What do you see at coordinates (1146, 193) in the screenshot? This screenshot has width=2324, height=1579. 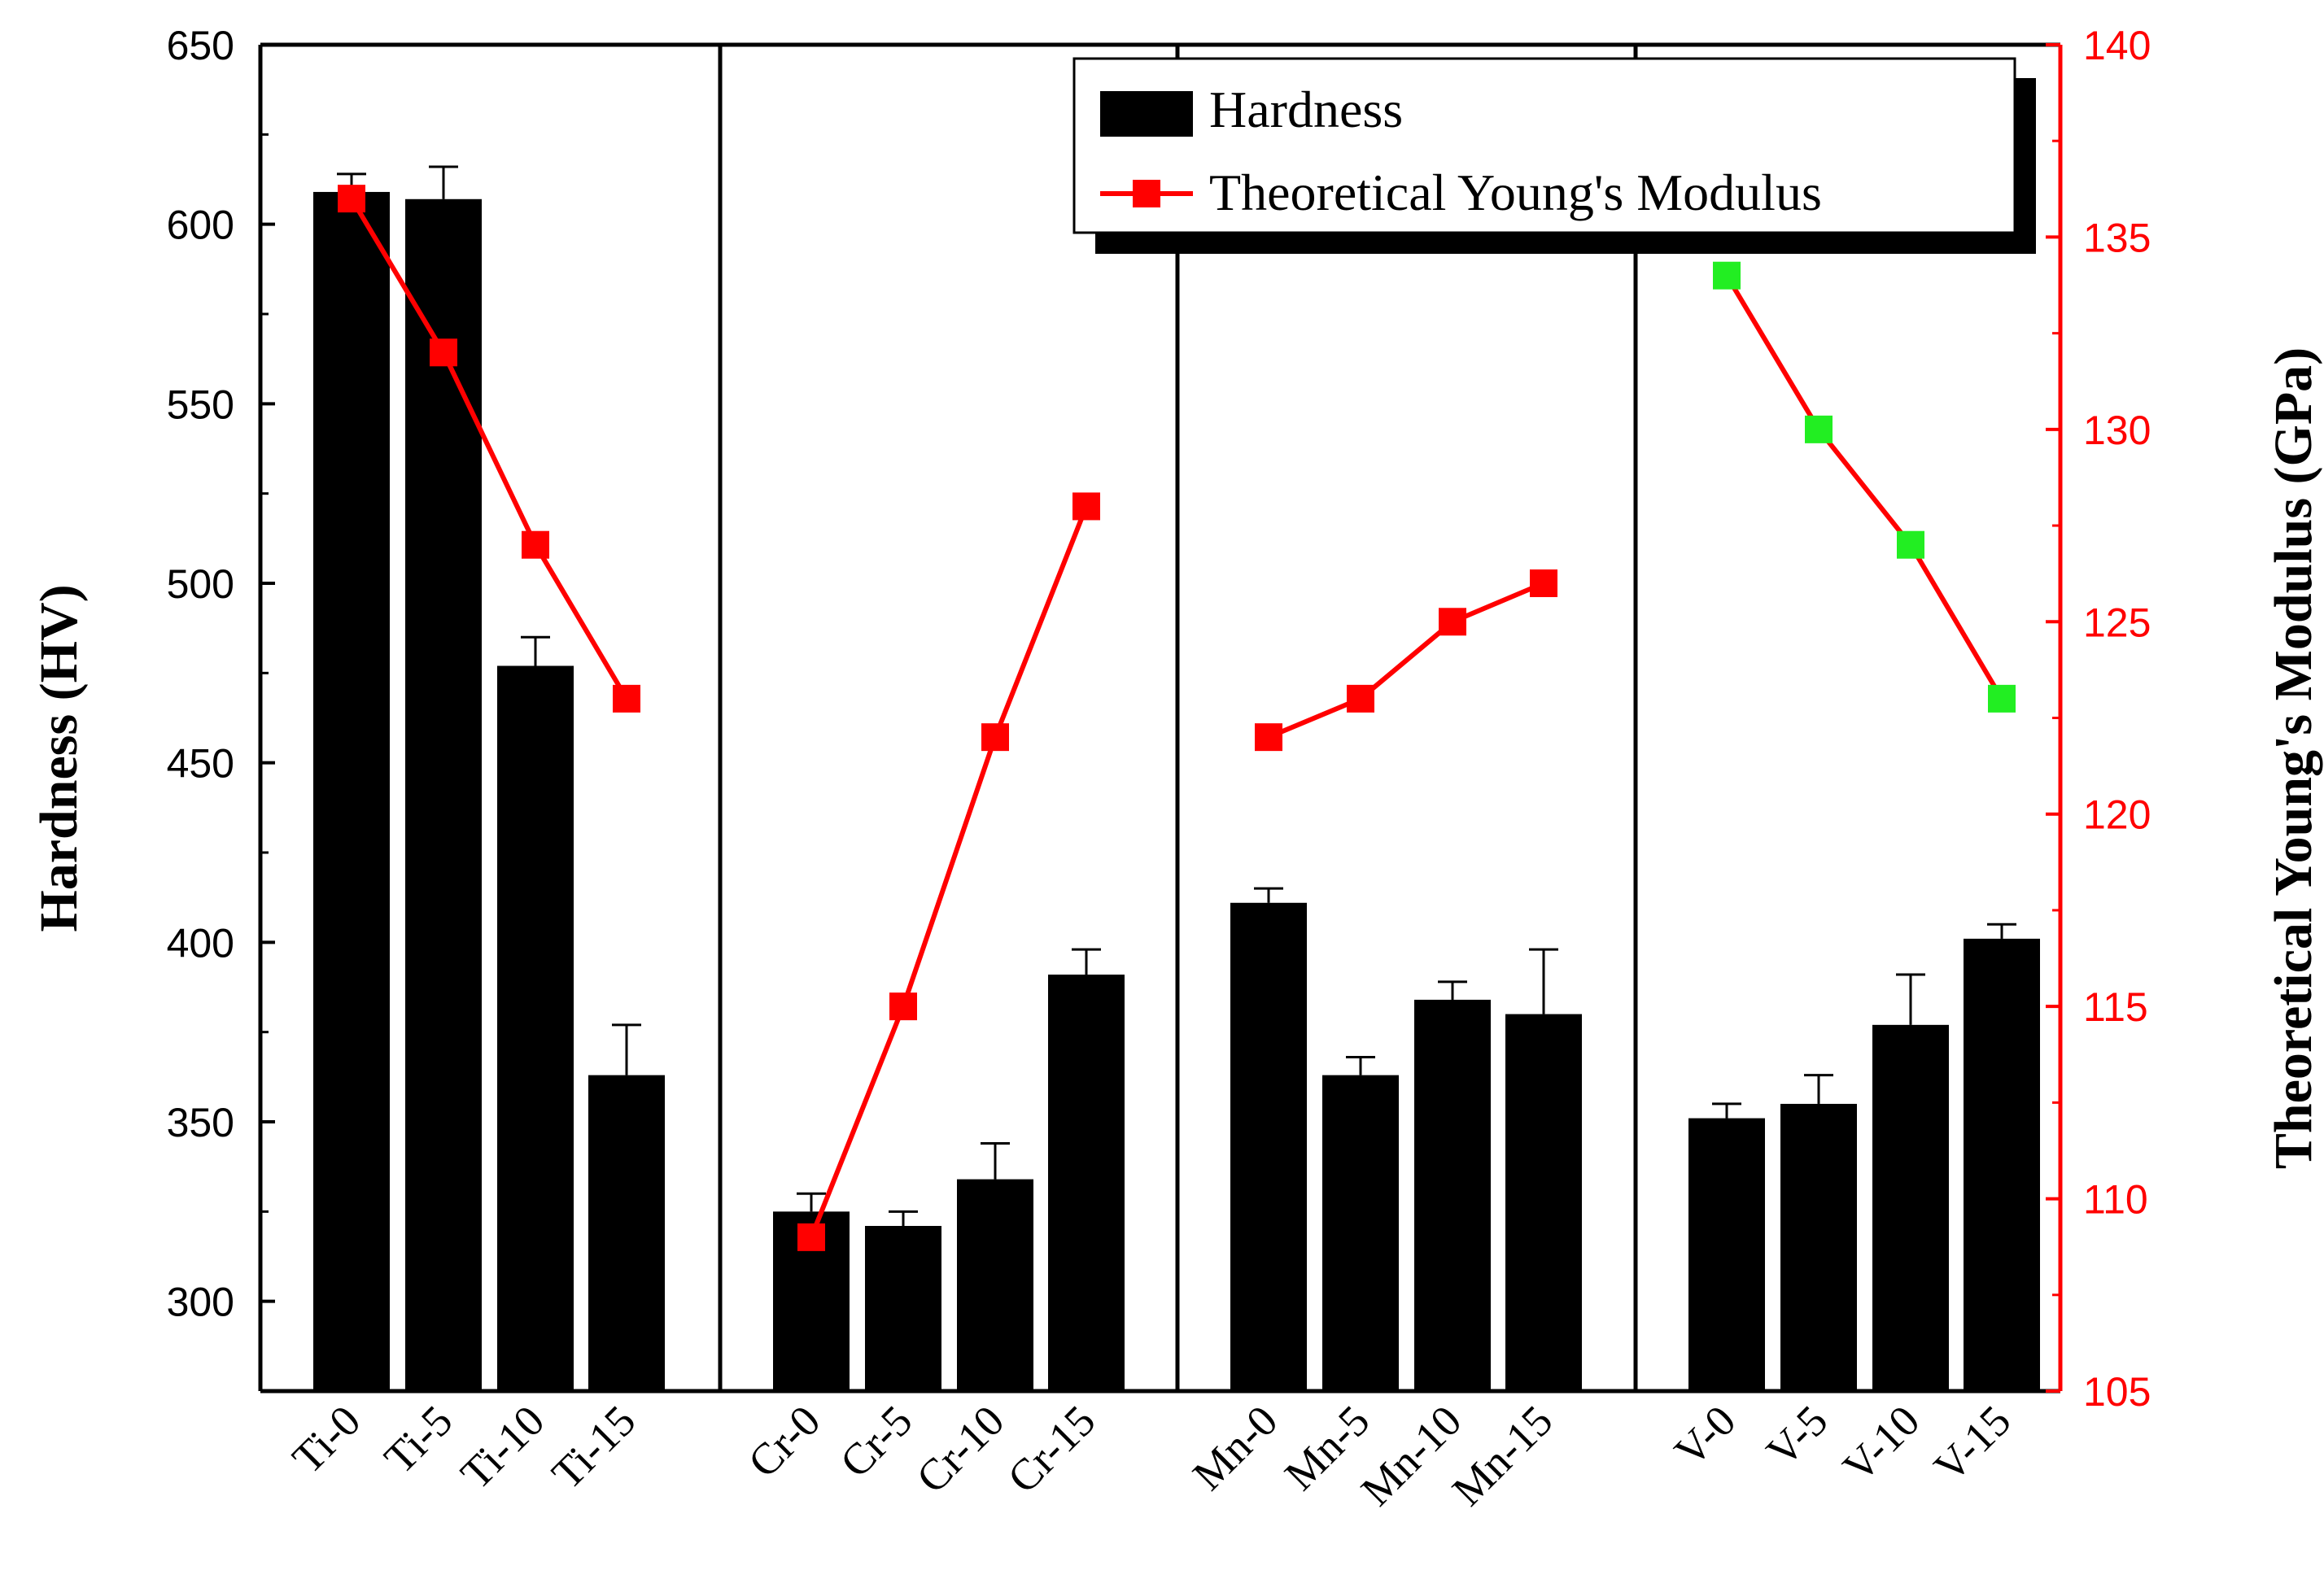 I see `legend-modulus-marker` at bounding box center [1146, 193].